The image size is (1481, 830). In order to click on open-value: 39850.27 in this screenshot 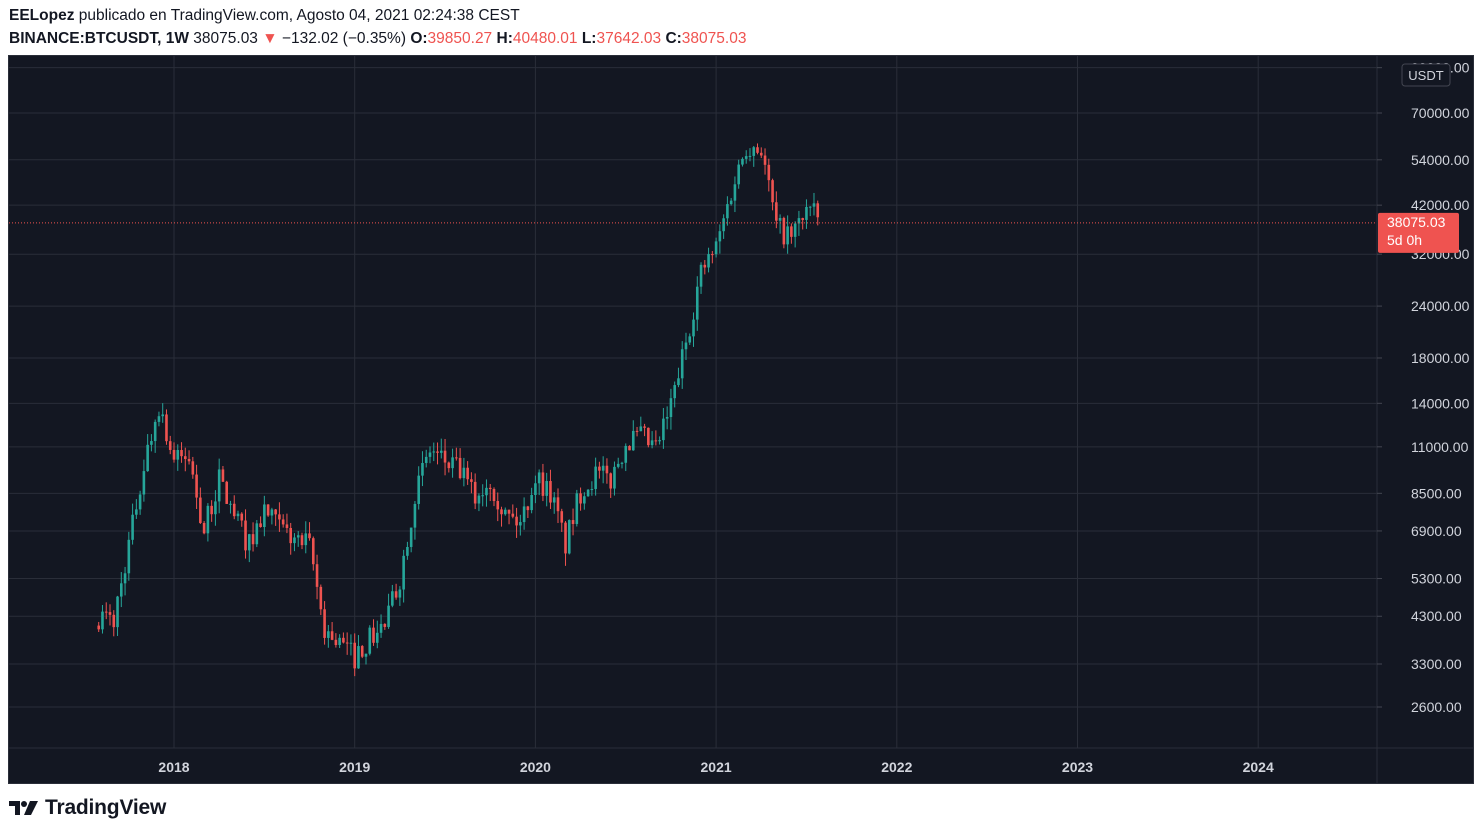, I will do `click(460, 38)`.